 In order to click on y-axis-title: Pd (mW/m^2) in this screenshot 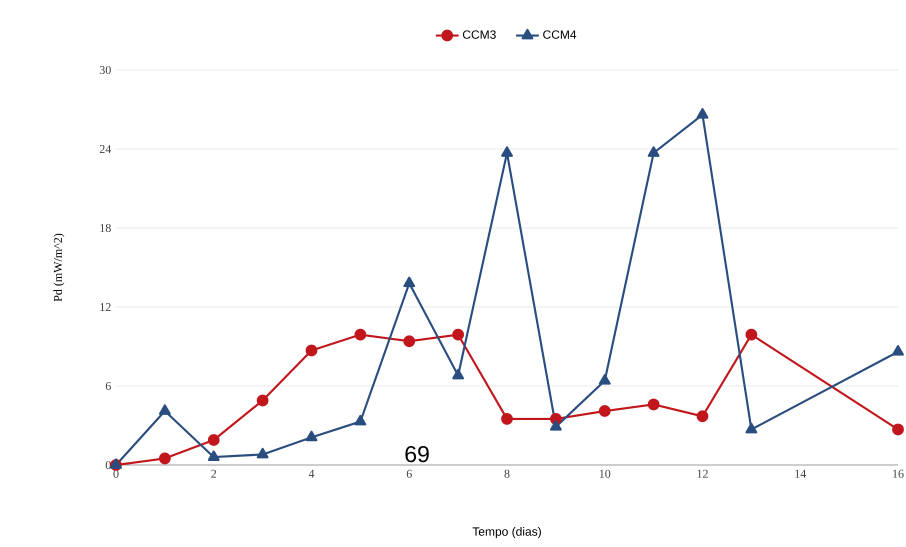, I will do `click(59, 268)`.